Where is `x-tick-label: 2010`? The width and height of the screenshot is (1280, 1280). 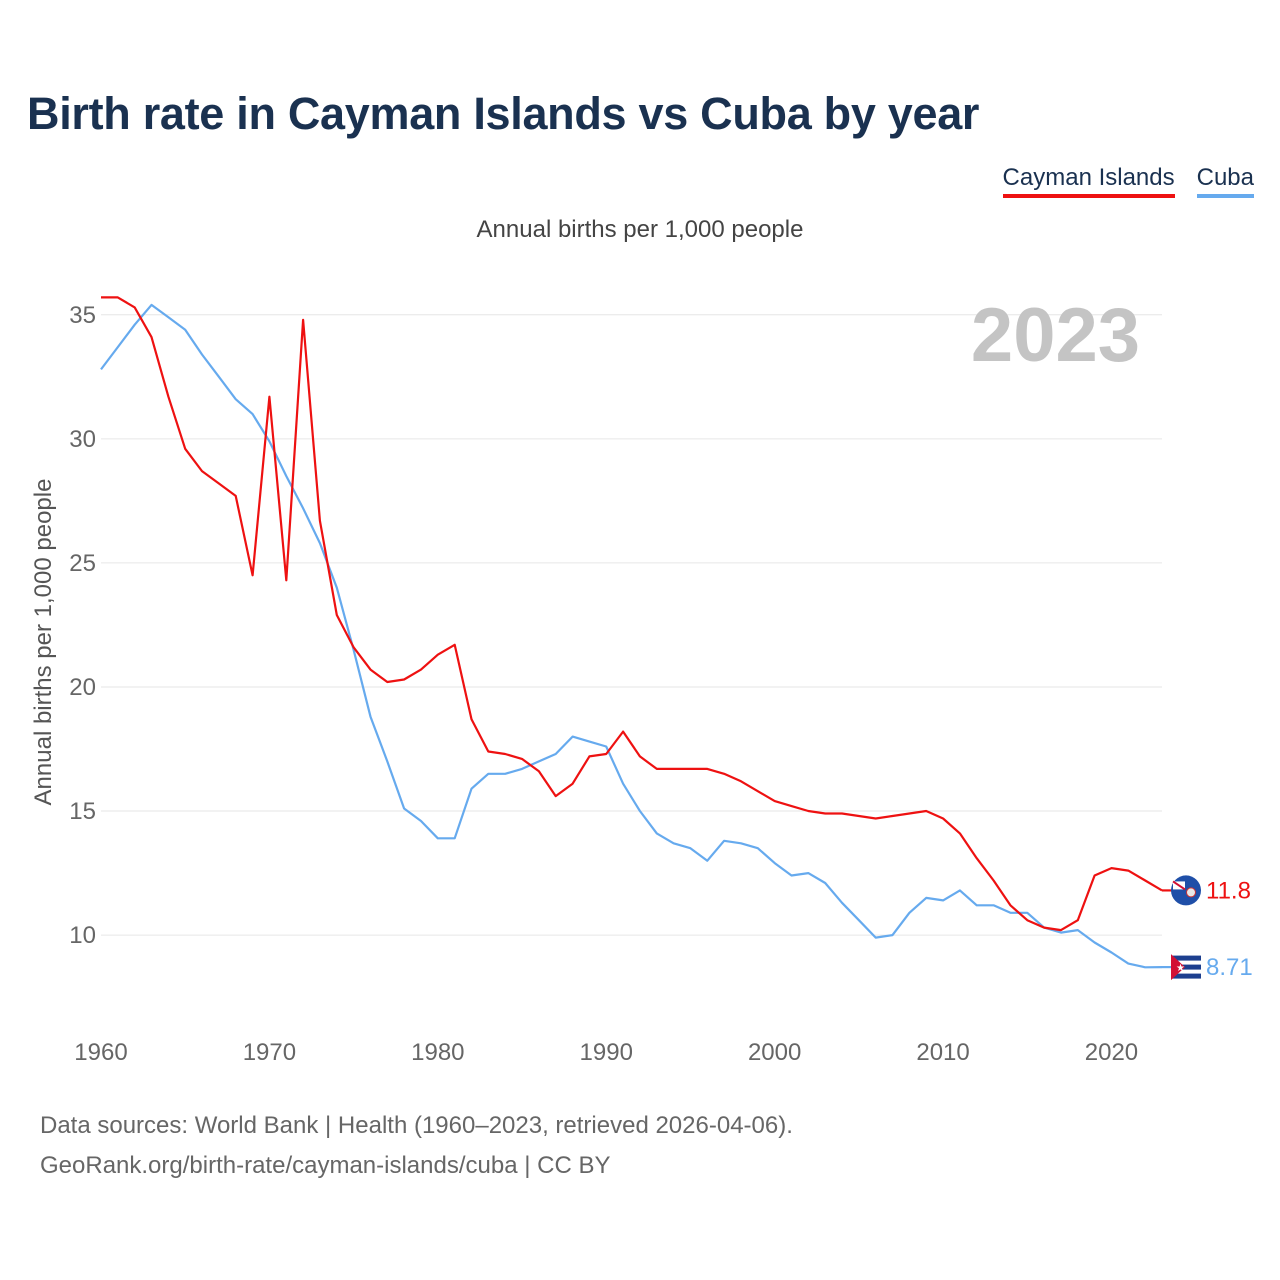
x-tick-label: 2010 is located at coordinates (942, 1052).